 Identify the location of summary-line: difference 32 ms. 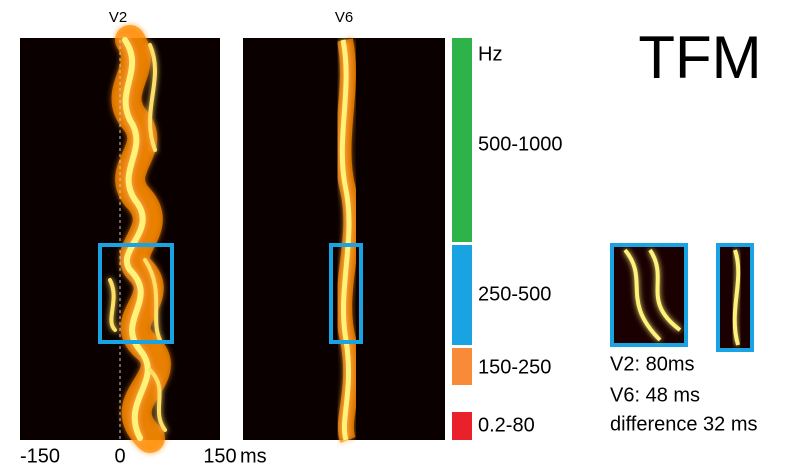
(684, 424).